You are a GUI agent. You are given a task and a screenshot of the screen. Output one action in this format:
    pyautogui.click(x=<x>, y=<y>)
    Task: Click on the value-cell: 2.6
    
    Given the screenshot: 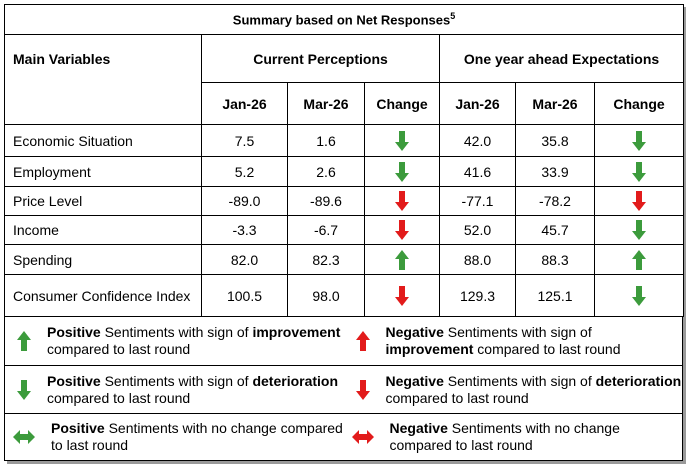 What is the action you would take?
    pyautogui.click(x=326, y=171)
    